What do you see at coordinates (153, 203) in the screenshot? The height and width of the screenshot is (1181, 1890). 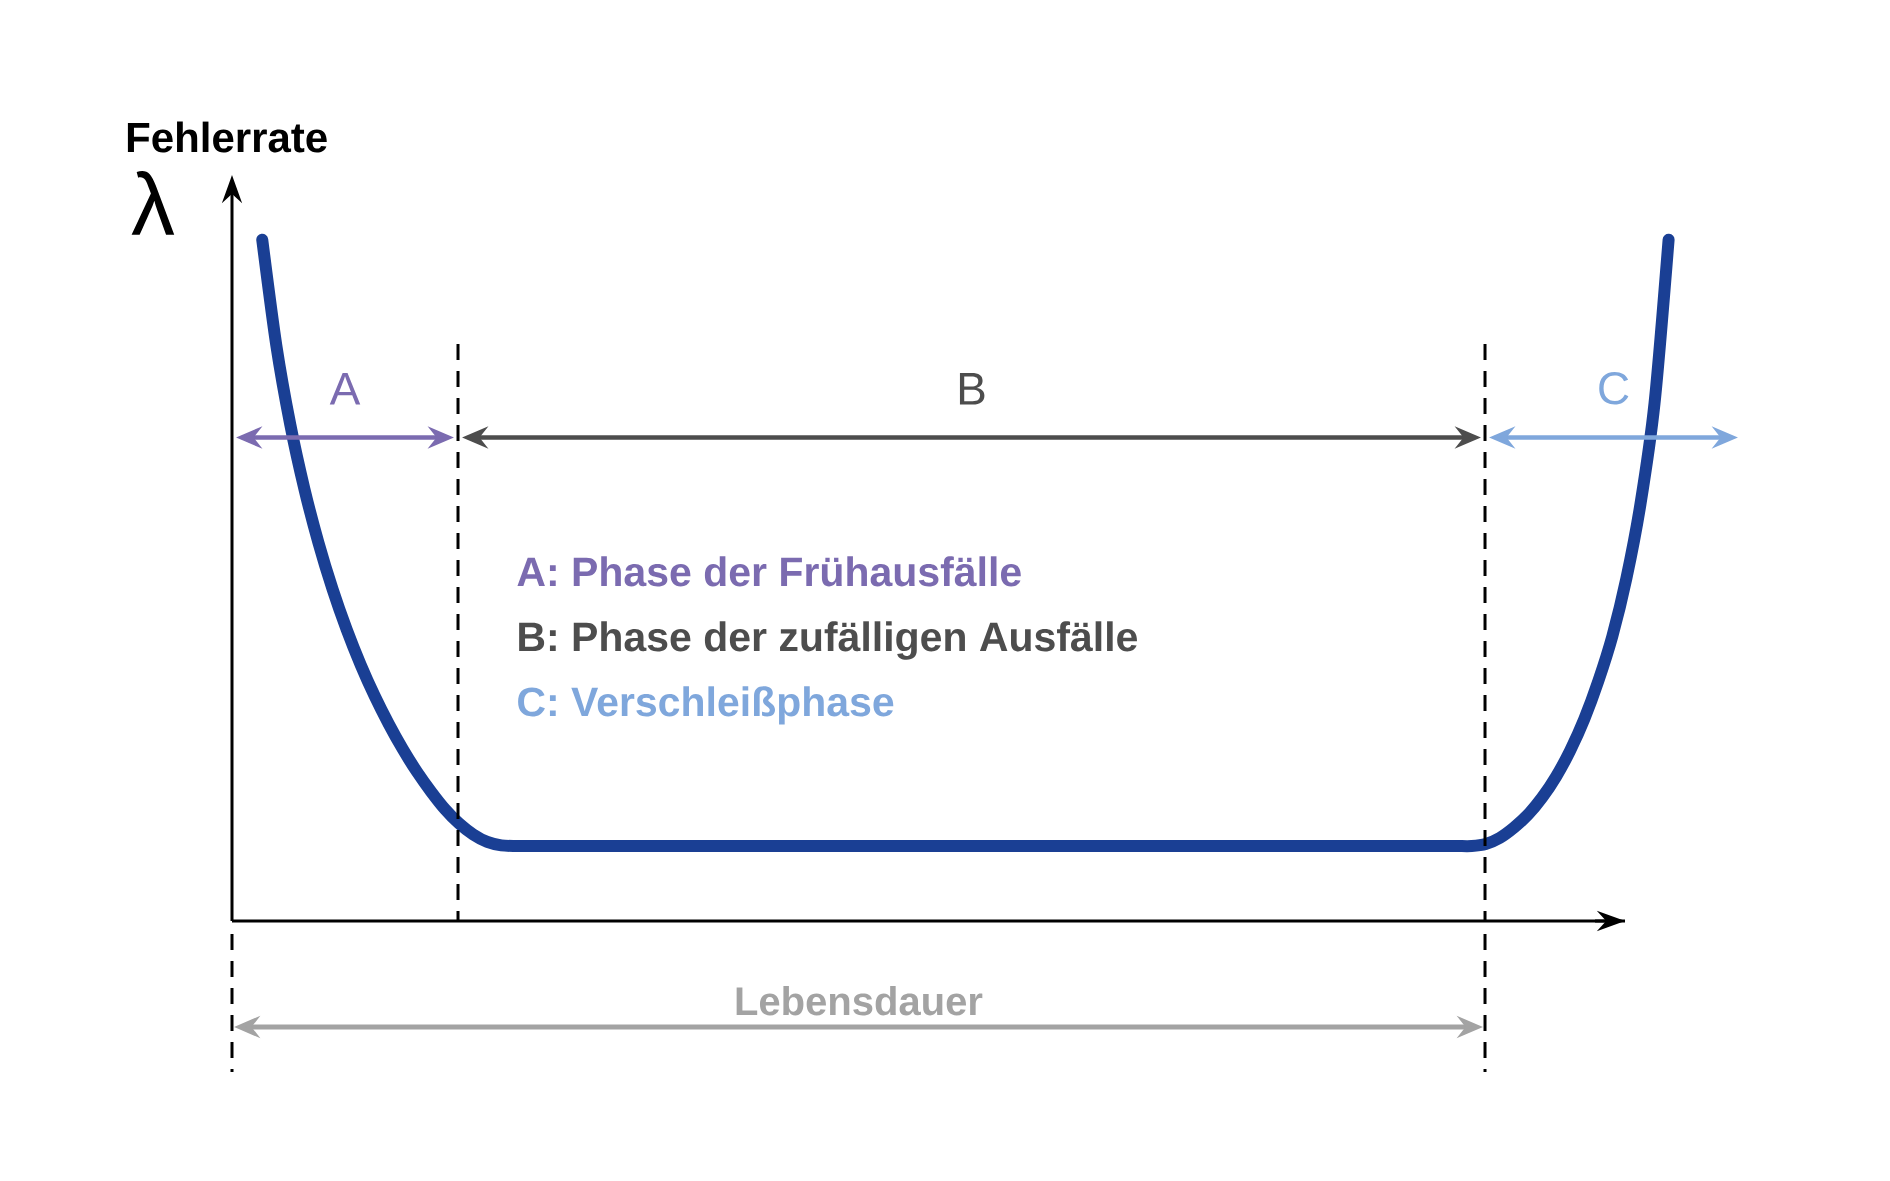 I see `text: λ` at bounding box center [153, 203].